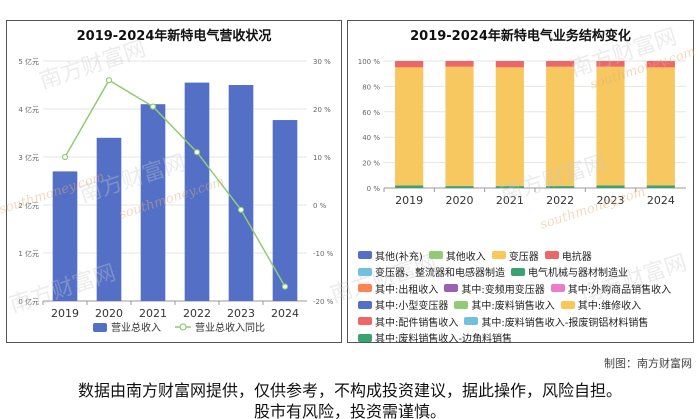 This screenshot has width=700, height=419. What do you see at coordinates (576, 257) in the screenshot?
I see `legend-label: 电抗器` at bounding box center [576, 257].